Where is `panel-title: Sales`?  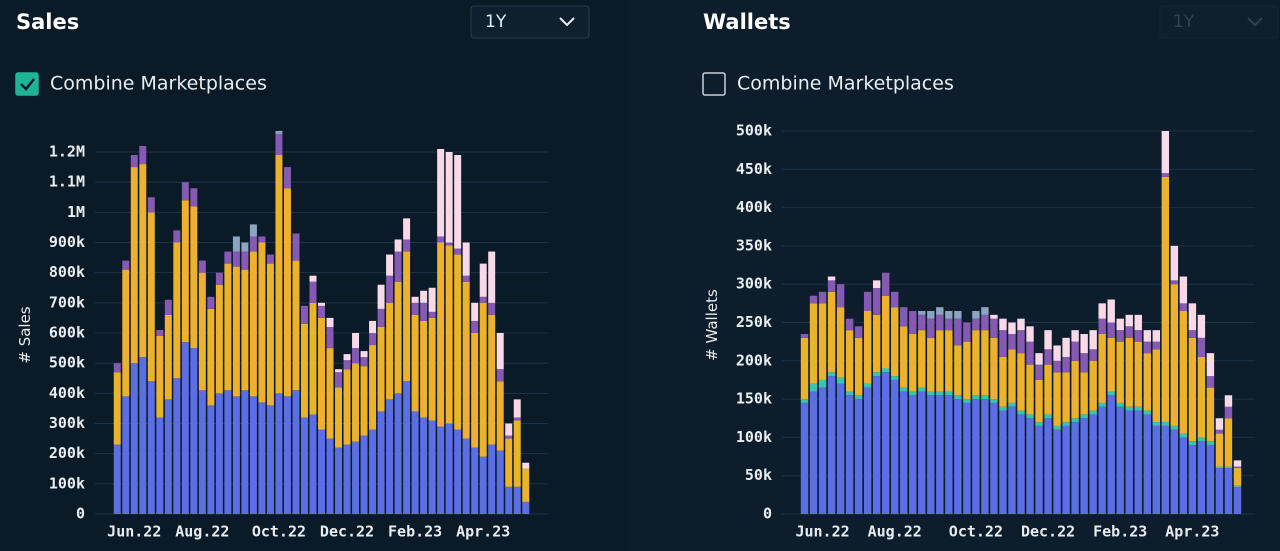 panel-title: Sales is located at coordinates (47, 22).